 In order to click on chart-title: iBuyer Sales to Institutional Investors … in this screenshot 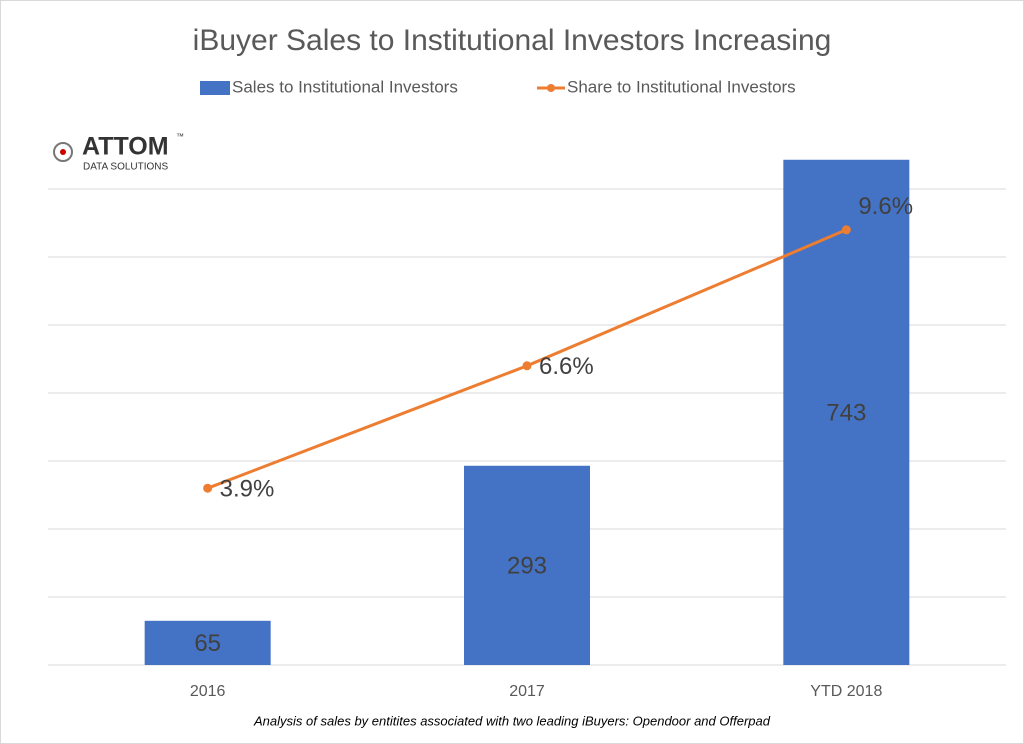, I will do `click(512, 40)`.